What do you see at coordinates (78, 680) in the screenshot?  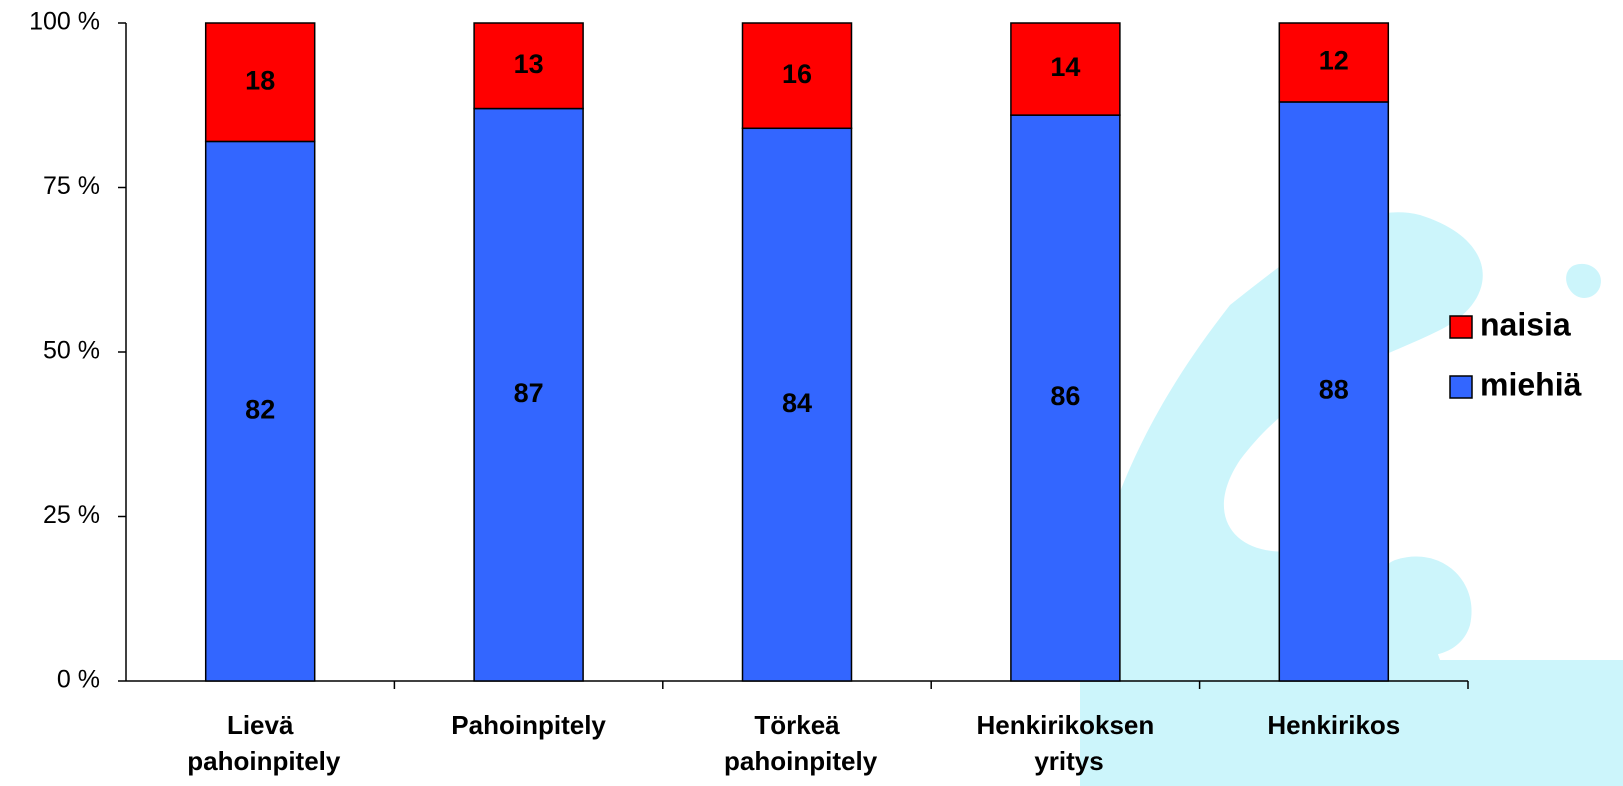 I see `y-tick-label: 0 %` at bounding box center [78, 680].